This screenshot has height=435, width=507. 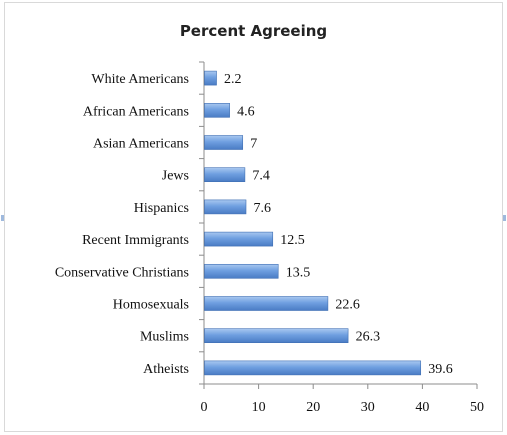 What do you see at coordinates (204, 407) in the screenshot?
I see `x-tick-label: 0` at bounding box center [204, 407].